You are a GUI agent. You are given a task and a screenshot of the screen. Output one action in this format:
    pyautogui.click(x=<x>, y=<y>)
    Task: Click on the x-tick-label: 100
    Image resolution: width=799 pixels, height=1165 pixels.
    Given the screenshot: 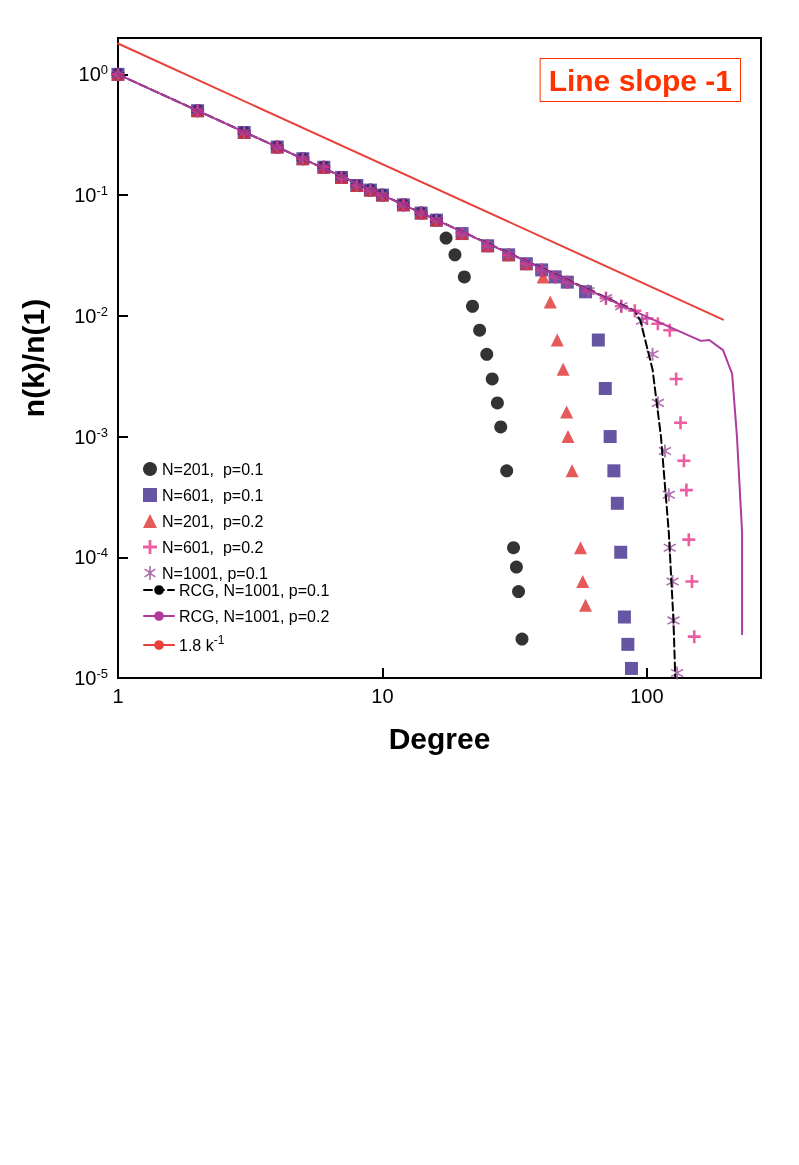 What is the action you would take?
    pyautogui.click(x=647, y=696)
    